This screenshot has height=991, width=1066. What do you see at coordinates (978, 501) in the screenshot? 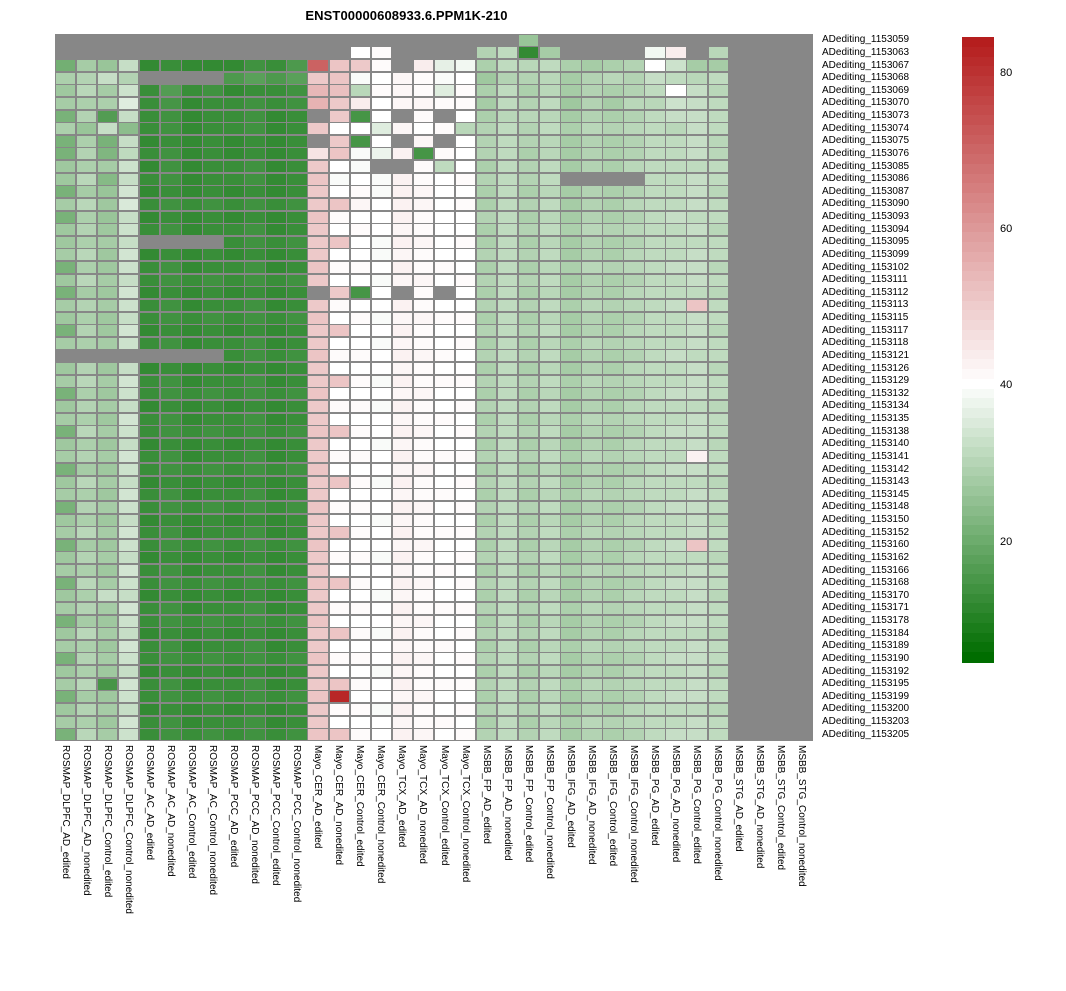
I see `legend-band` at bounding box center [978, 501].